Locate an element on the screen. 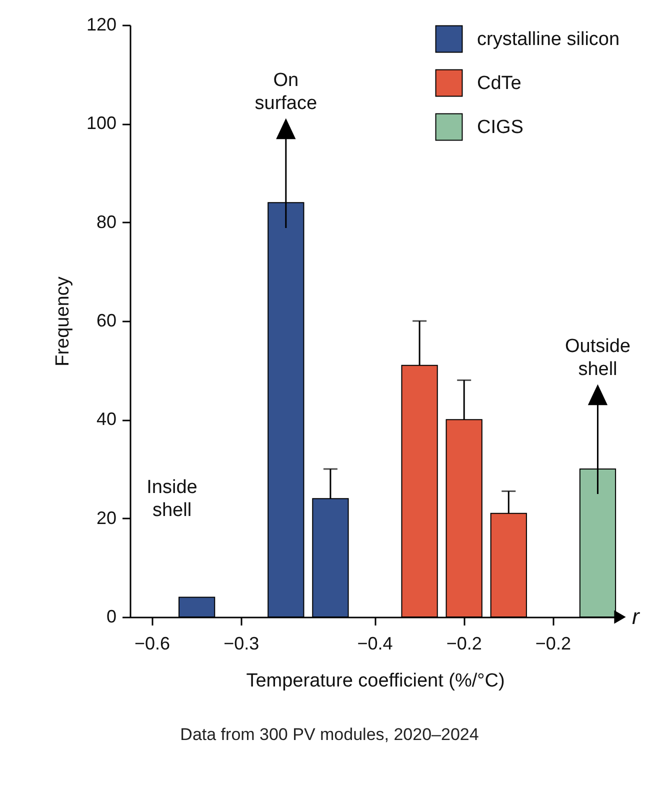 The height and width of the screenshot is (785, 659). x-tick-label: −0.6 is located at coordinates (152, 644).